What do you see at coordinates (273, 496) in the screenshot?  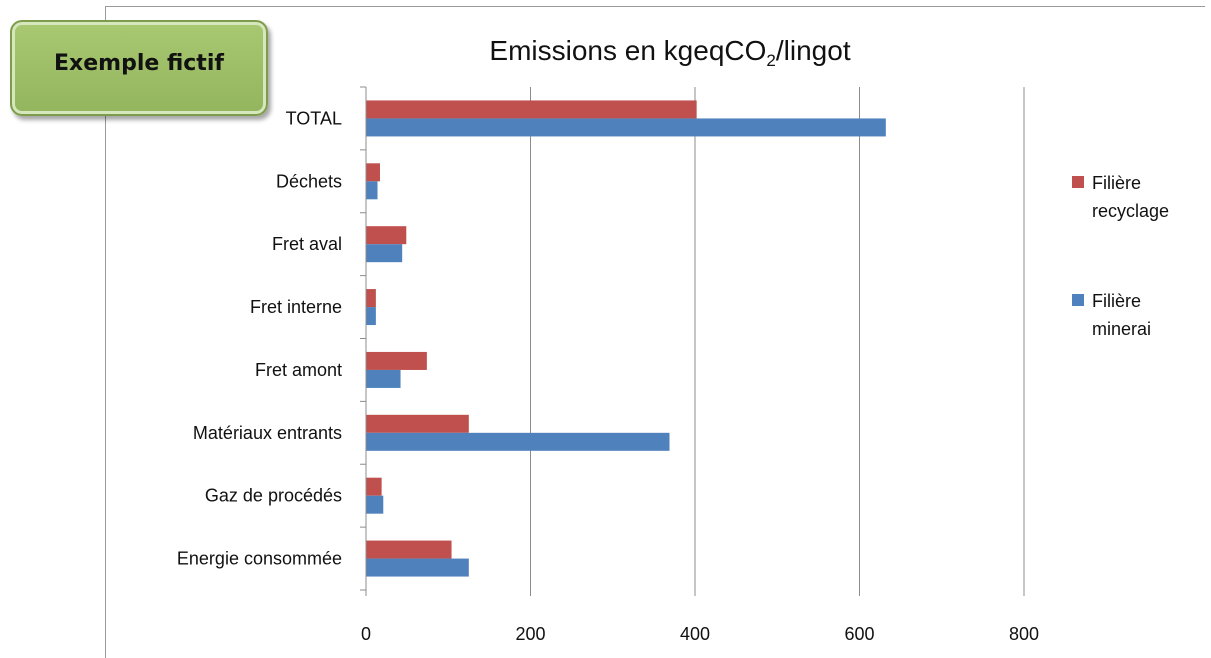 I see `category-label: Gaz de procédés` at bounding box center [273, 496].